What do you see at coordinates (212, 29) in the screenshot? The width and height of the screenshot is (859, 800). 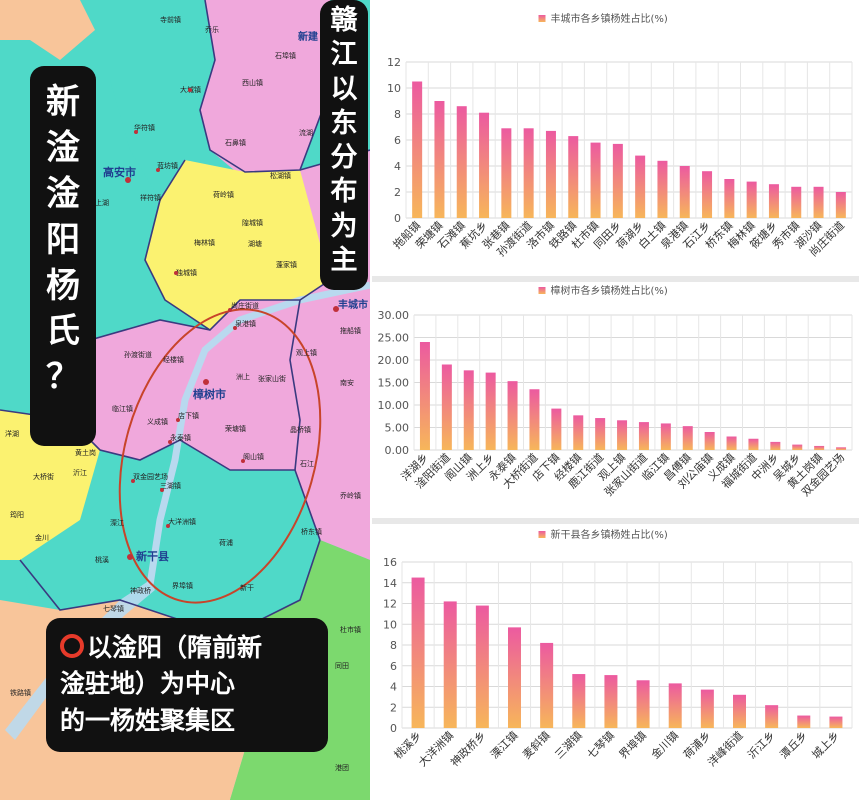 I see `town-label: 乔乐` at bounding box center [212, 29].